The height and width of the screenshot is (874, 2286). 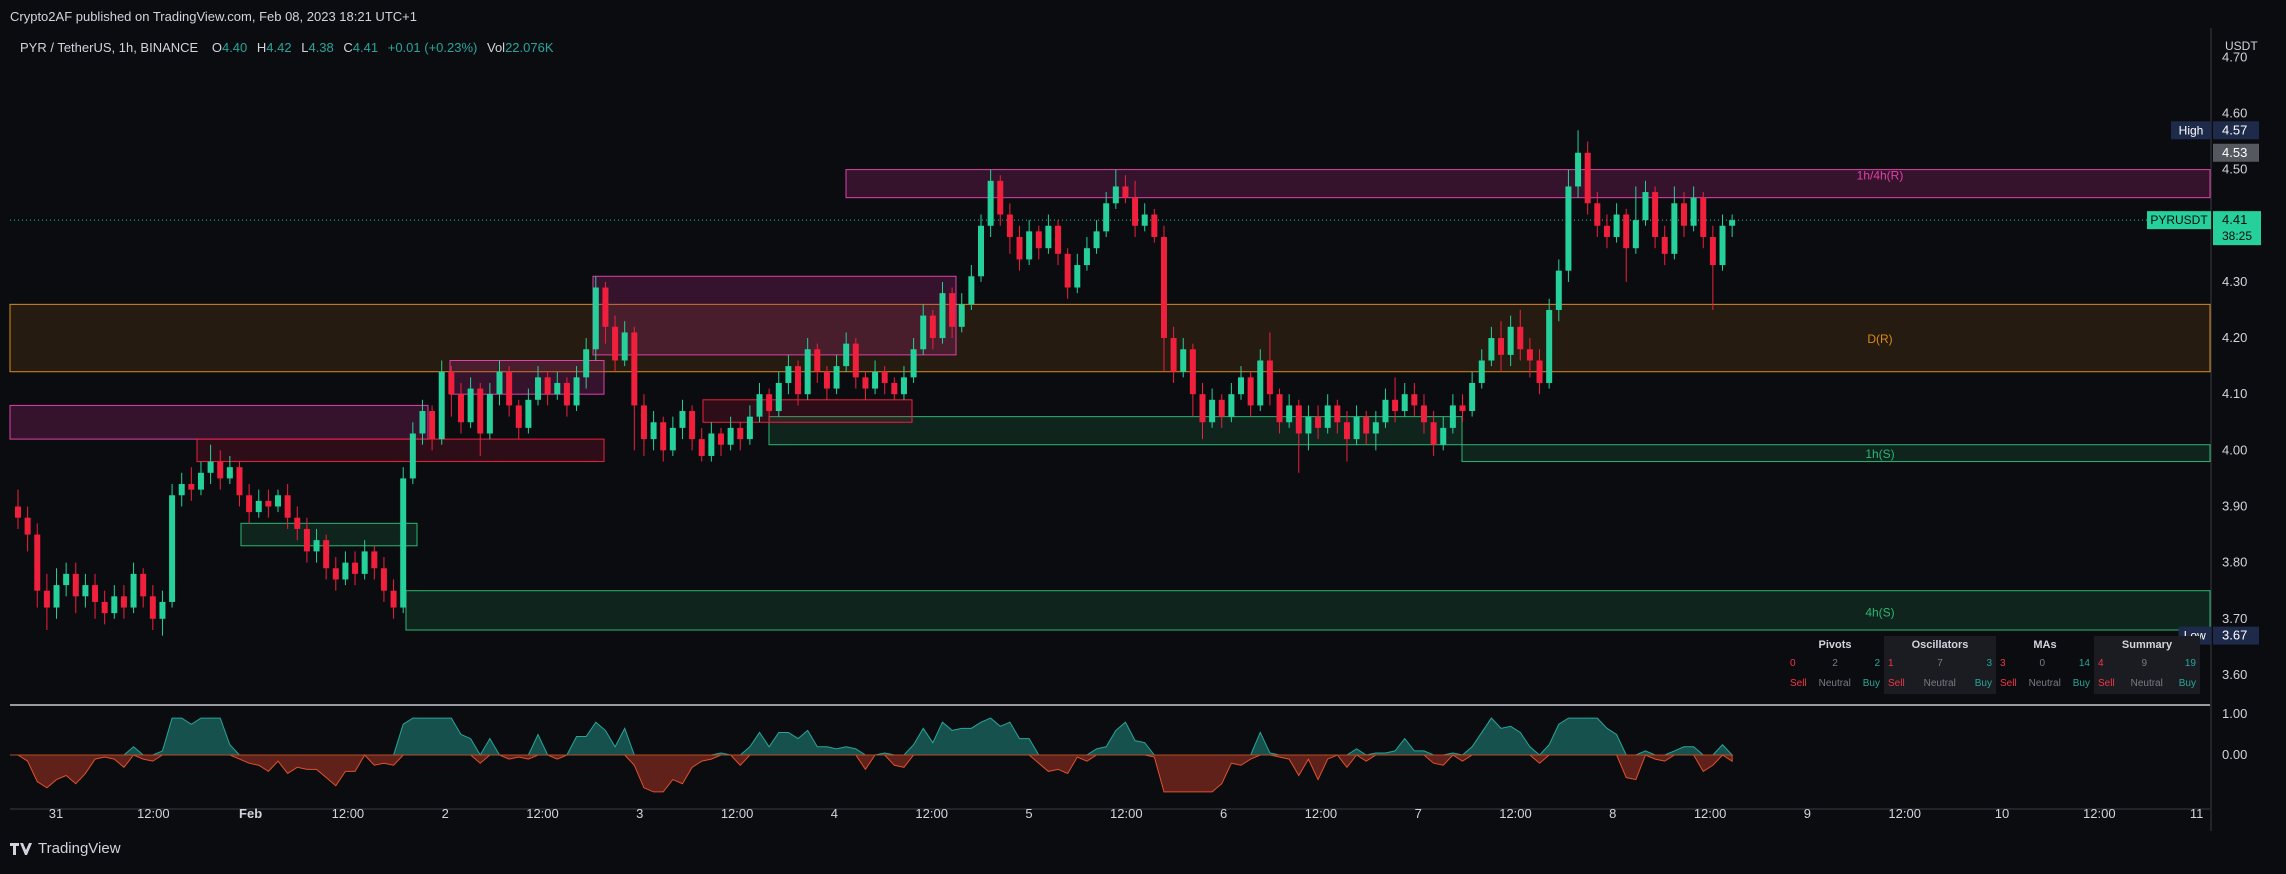 I want to click on prev-tag-value-bg, so click(x=2236, y=152).